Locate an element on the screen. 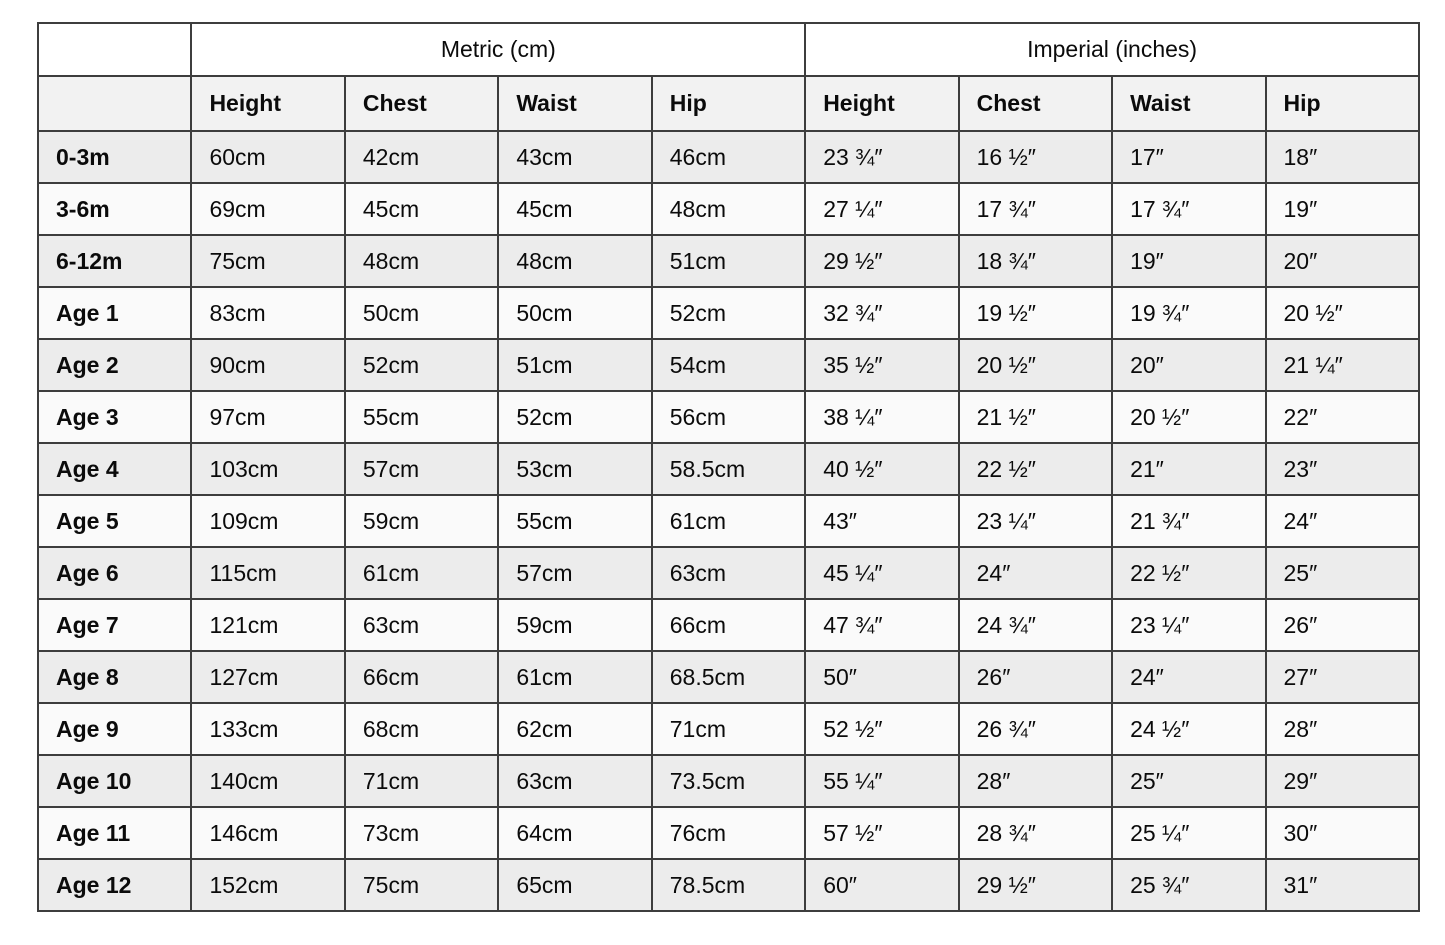 The height and width of the screenshot is (945, 1445). metric-chest-cell: 50cm is located at coordinates (421, 313).